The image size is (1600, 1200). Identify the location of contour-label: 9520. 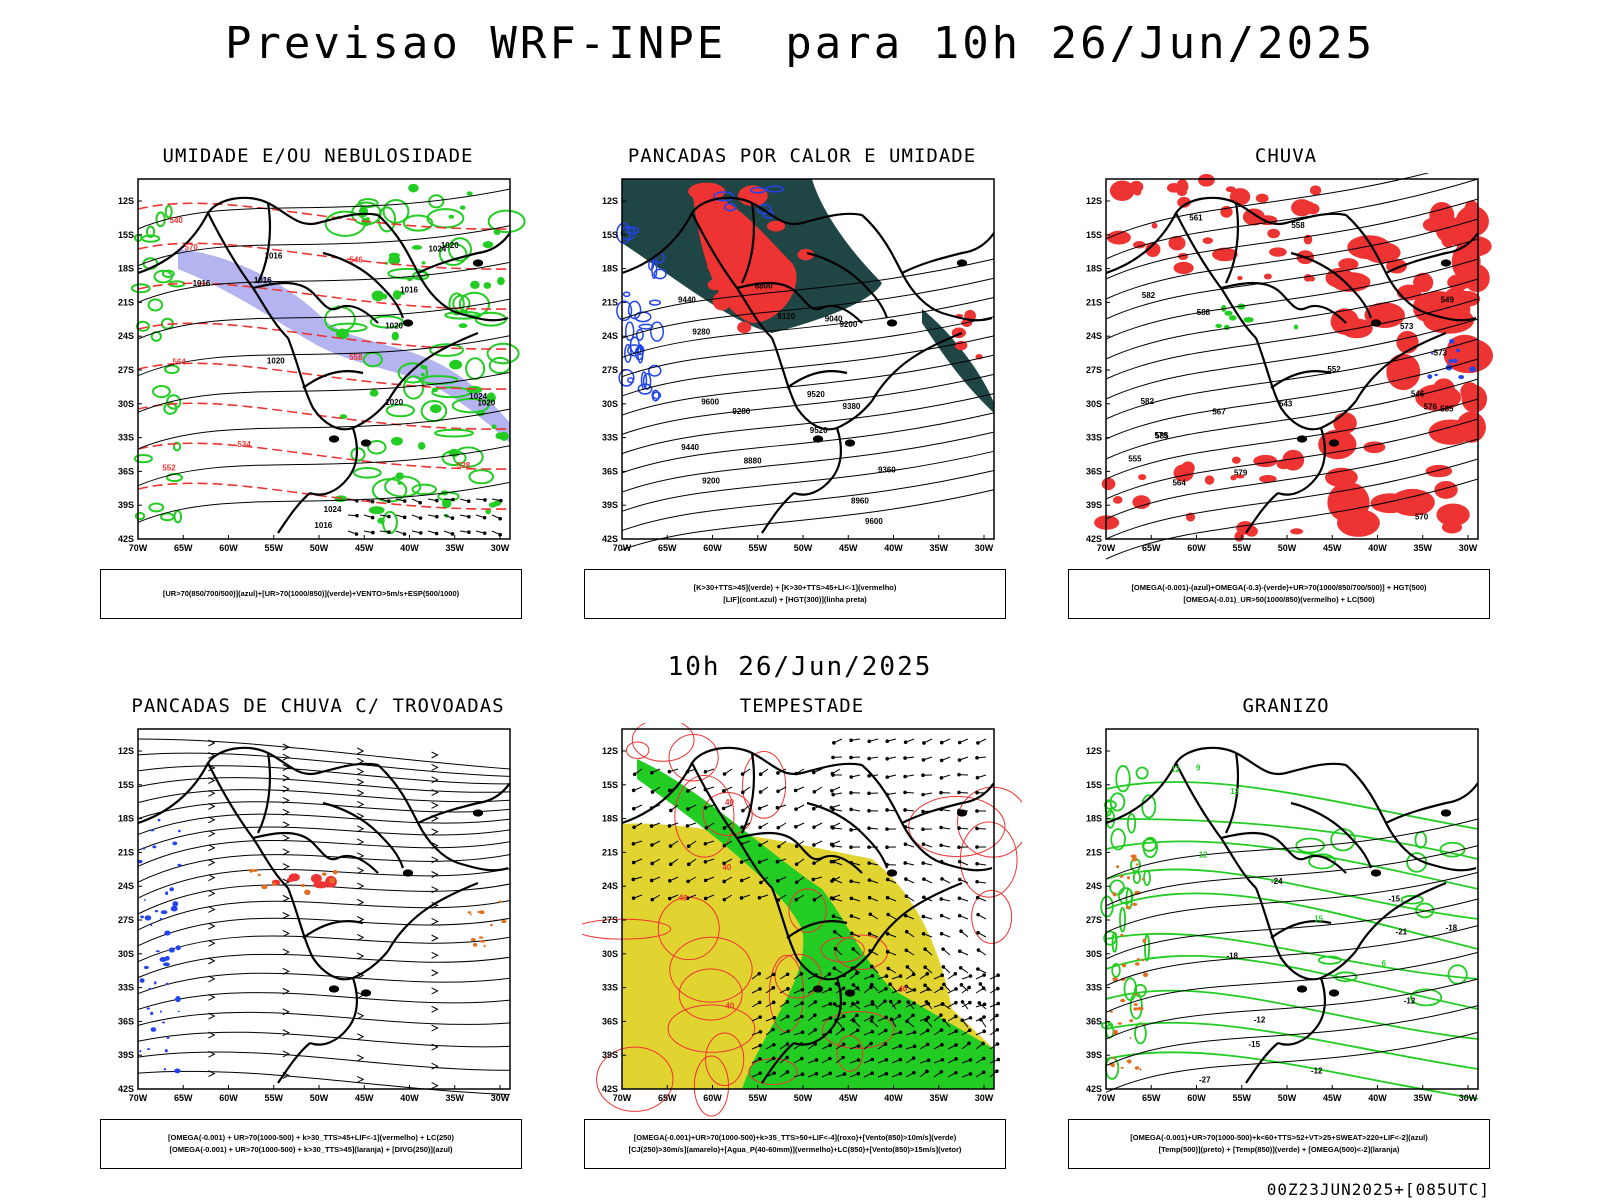
(816, 394).